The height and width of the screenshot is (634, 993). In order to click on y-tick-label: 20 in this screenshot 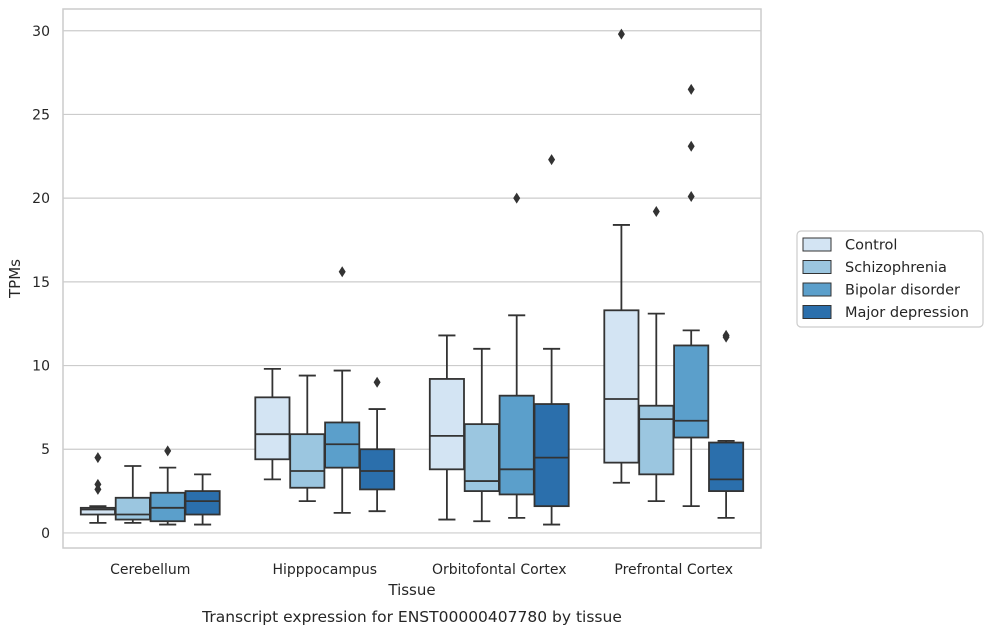, I will do `click(41, 199)`.